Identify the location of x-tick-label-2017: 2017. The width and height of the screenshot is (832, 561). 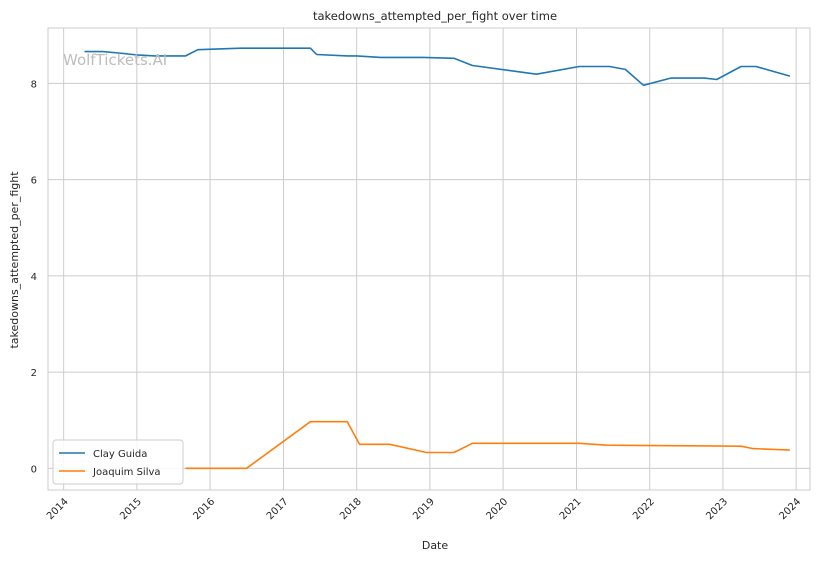
(278, 509).